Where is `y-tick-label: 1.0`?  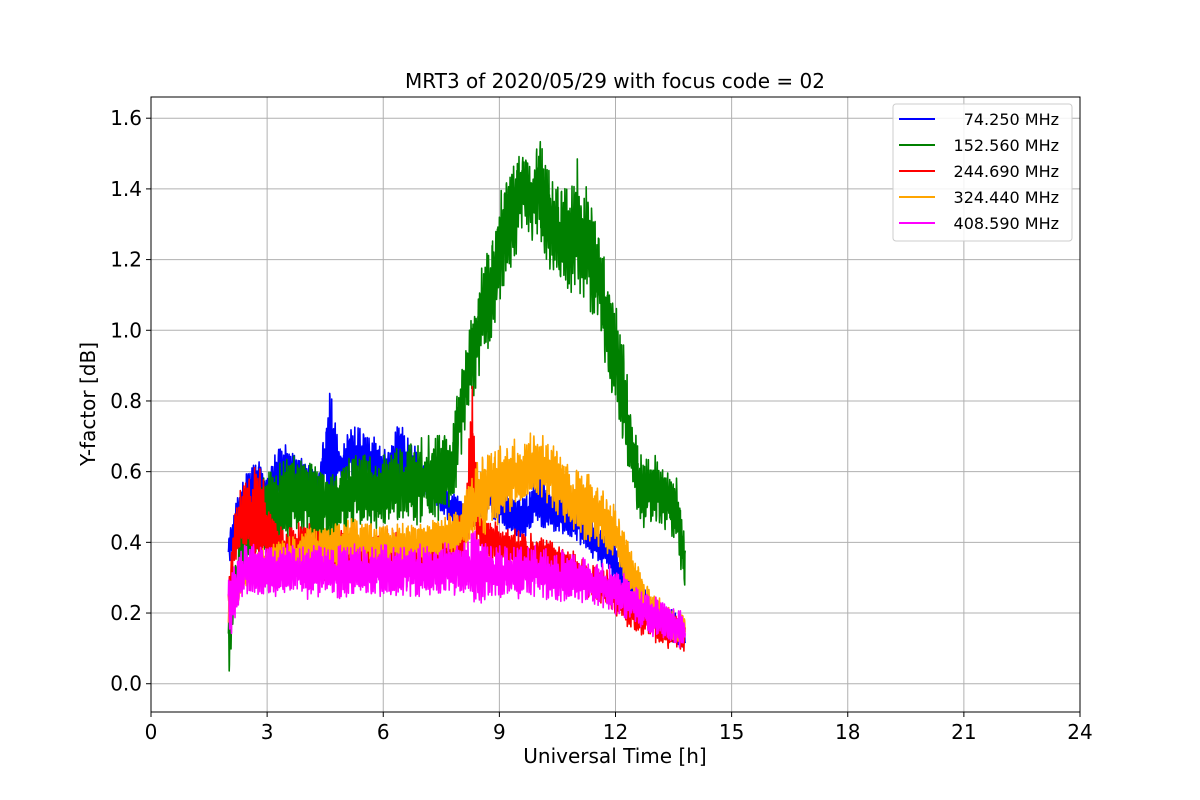
y-tick-label: 1.0 is located at coordinates (126, 330).